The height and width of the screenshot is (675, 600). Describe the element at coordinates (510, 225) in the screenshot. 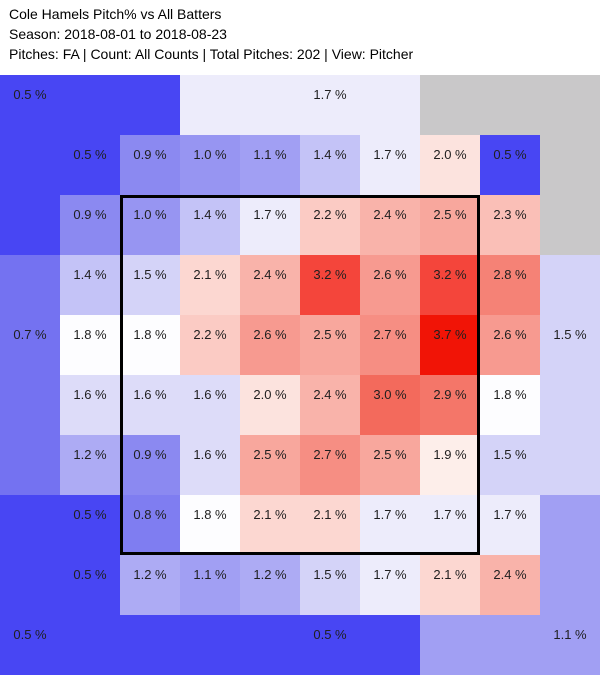

I see `heatmap-cell: 2.3 %` at that location.